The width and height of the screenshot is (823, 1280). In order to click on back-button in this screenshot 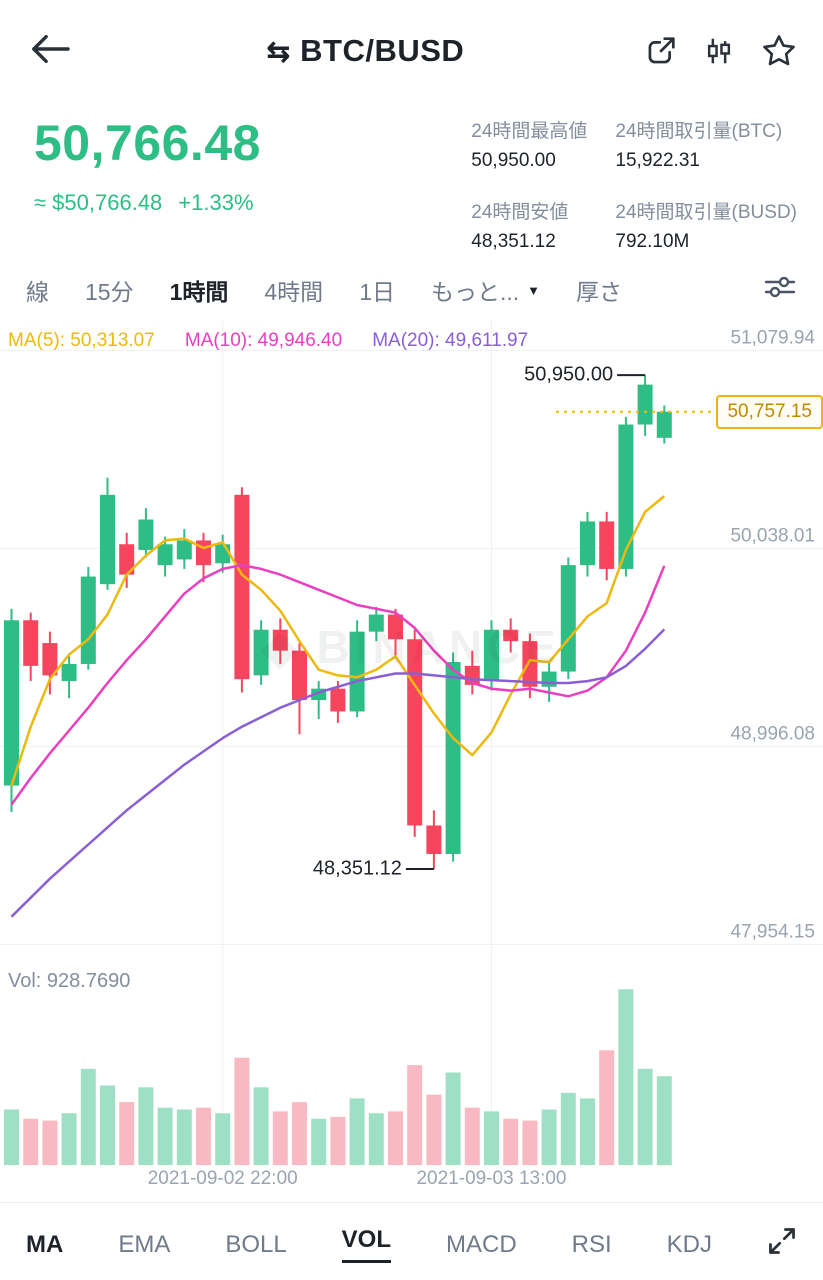, I will do `click(56, 51)`.